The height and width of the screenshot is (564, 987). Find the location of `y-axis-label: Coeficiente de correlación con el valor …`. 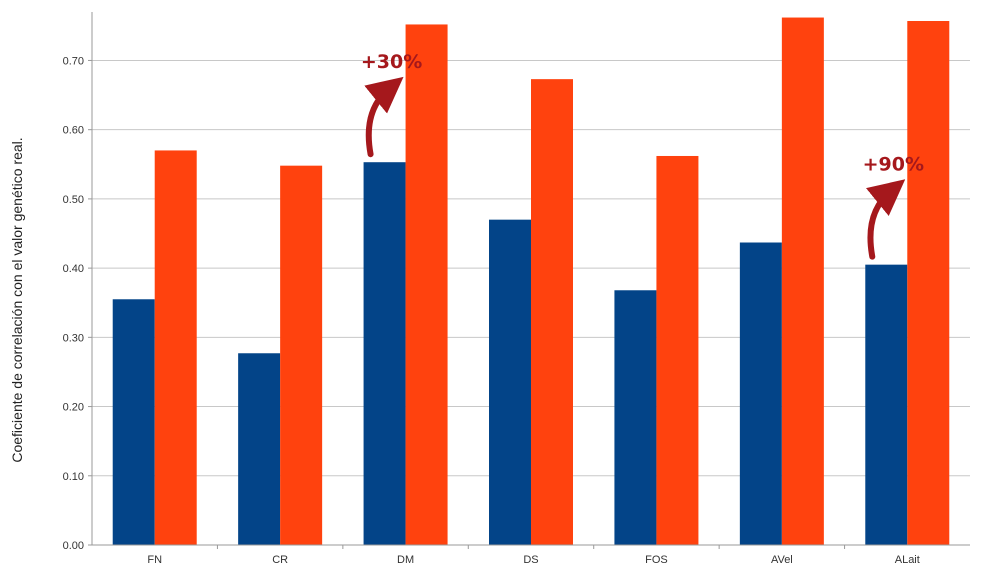

y-axis-label: Coeficiente de correlación con el valor … is located at coordinates (17, 299).